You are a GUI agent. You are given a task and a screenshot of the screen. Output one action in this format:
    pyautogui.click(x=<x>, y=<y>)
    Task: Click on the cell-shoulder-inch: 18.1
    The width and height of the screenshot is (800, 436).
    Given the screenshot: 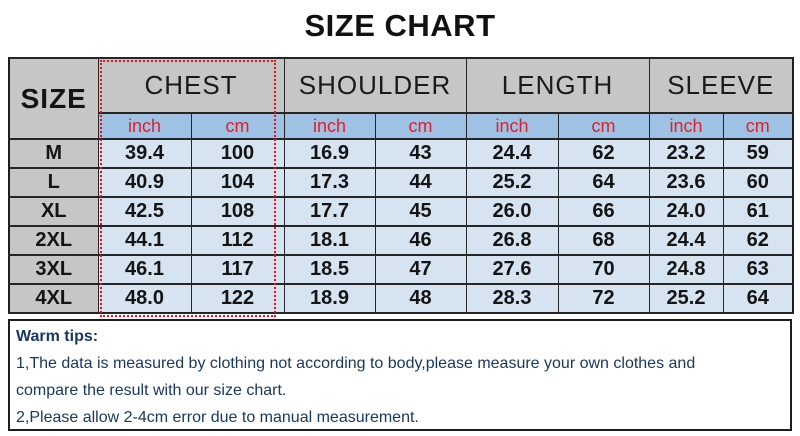 What is the action you would take?
    pyautogui.click(x=329, y=240)
    